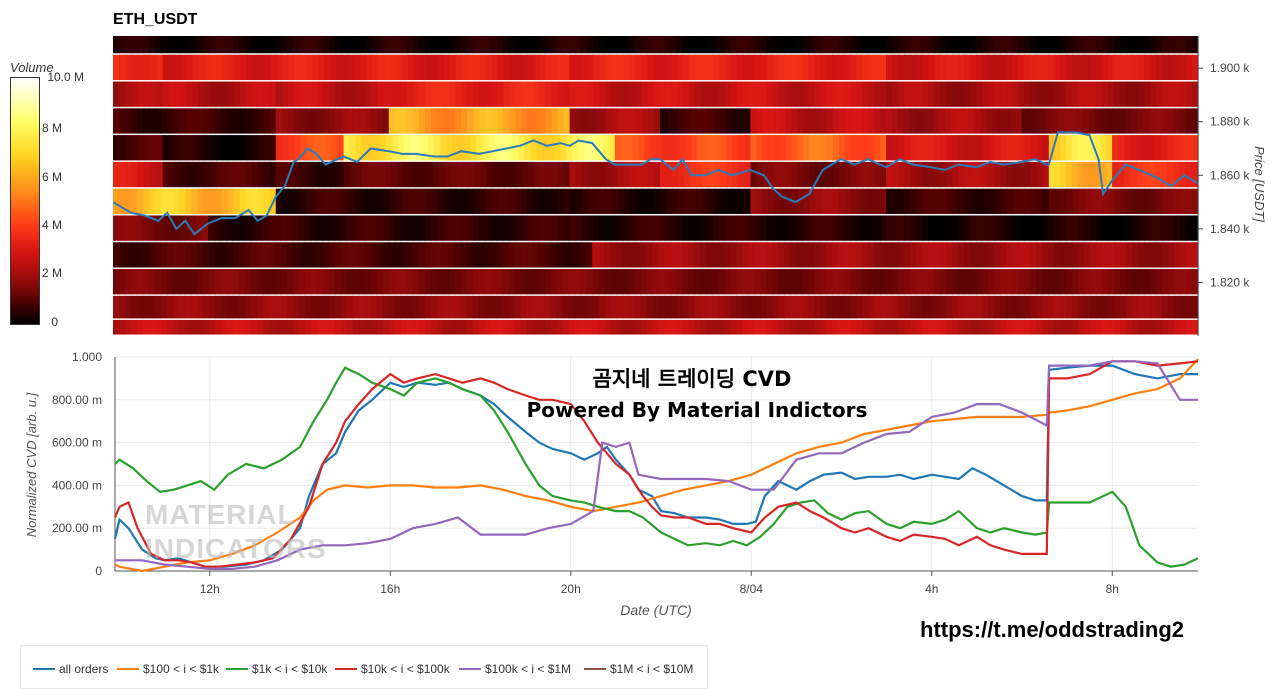  Describe the element at coordinates (1052, 629) in the screenshot. I see `telegram-link: https://t.me/oddstrading2` at that location.